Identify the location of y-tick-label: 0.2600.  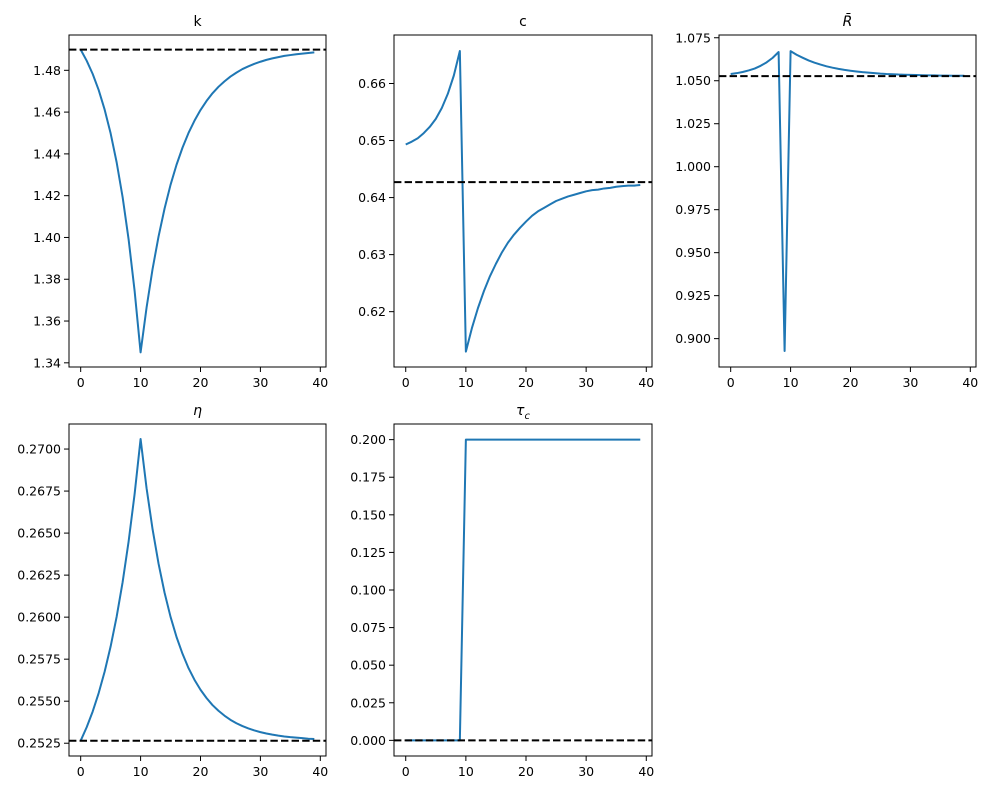
(39, 617).